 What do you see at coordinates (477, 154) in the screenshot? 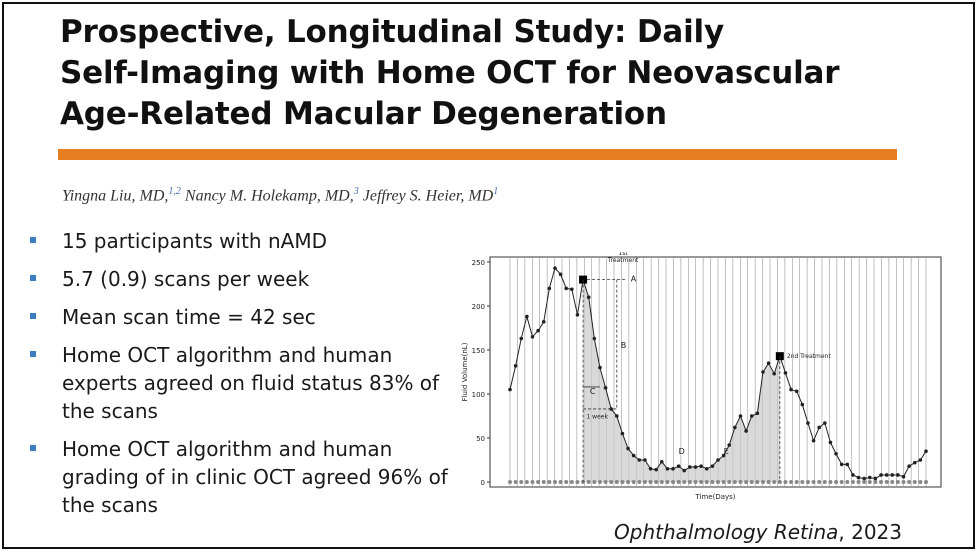
I see `title-underline-bar` at bounding box center [477, 154].